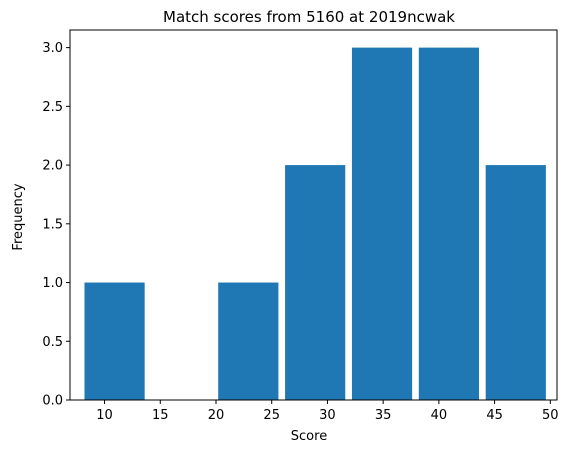 This screenshot has width=570, height=453. What do you see at coordinates (52, 107) in the screenshot?
I see `y-tick-label: 2.5` at bounding box center [52, 107].